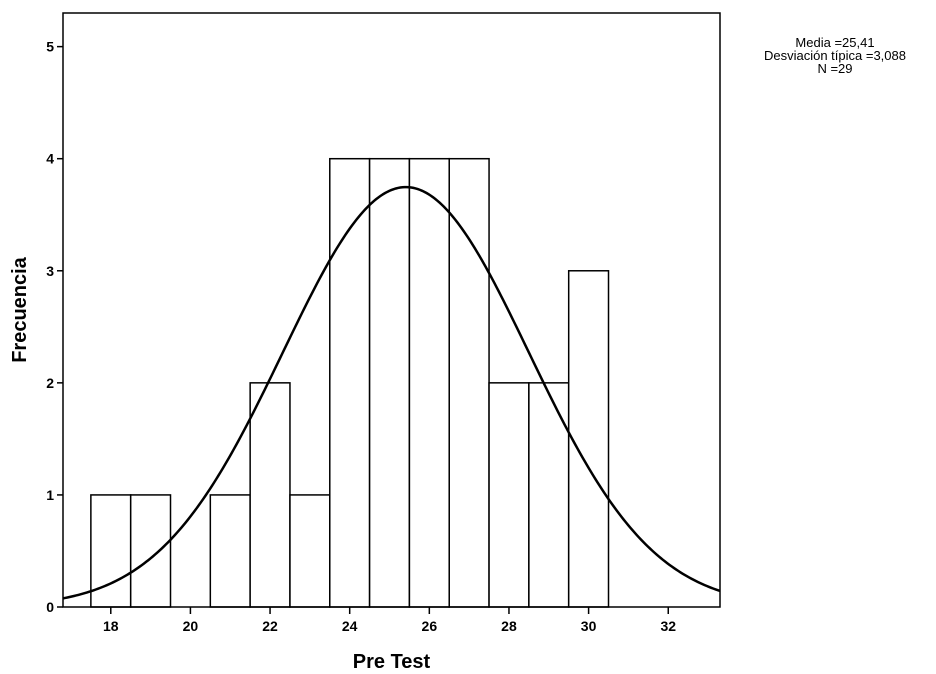 This screenshot has height=674, width=936. Describe the element at coordinates (50, 271) in the screenshot. I see `y-tick-label: 3` at that location.